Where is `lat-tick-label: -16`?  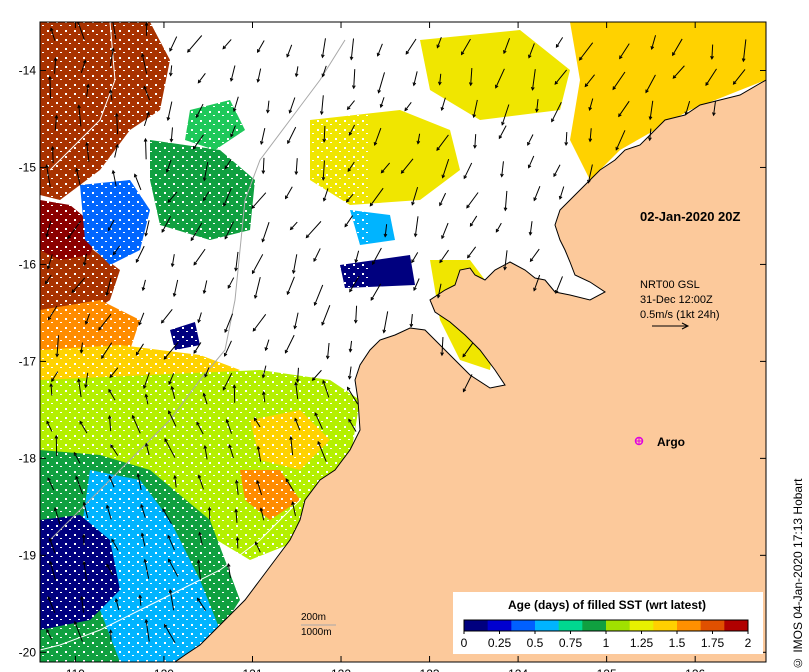
lat-tick-label: -16 is located at coordinates (28, 264).